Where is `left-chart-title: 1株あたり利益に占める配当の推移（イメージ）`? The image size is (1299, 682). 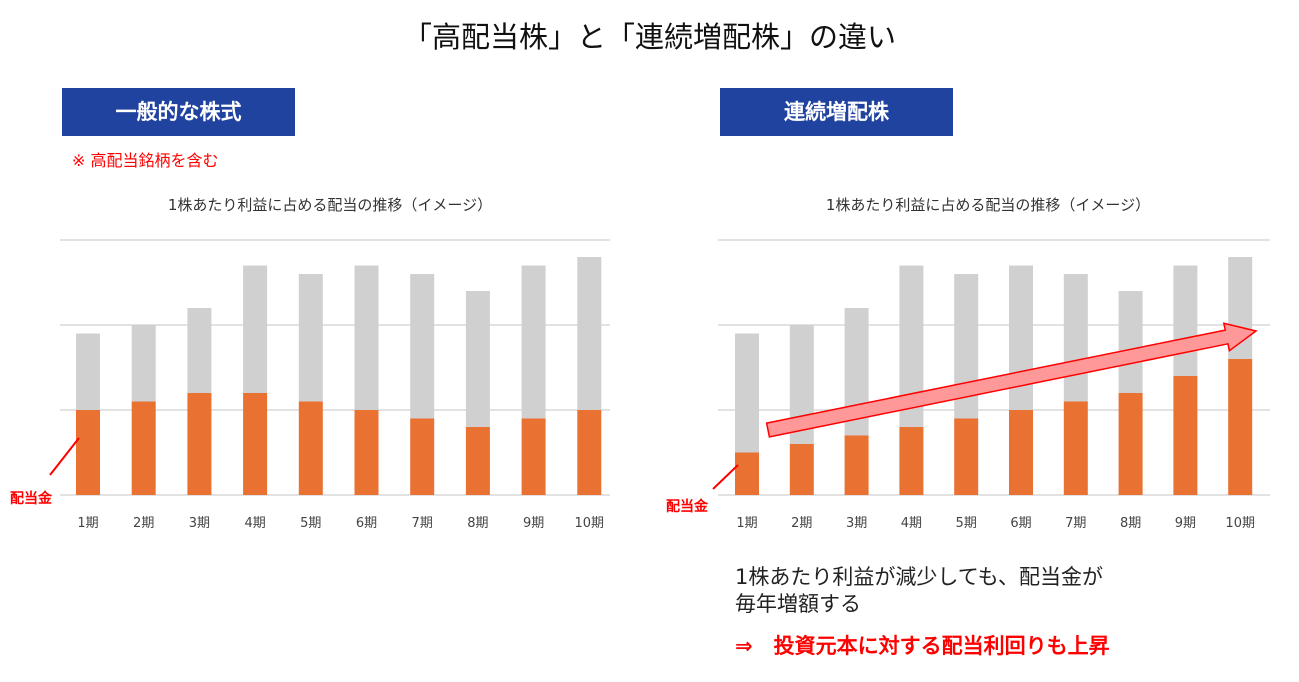 left-chart-title: 1株あたり利益に占める配当の推移（イメージ） is located at coordinates (330, 205).